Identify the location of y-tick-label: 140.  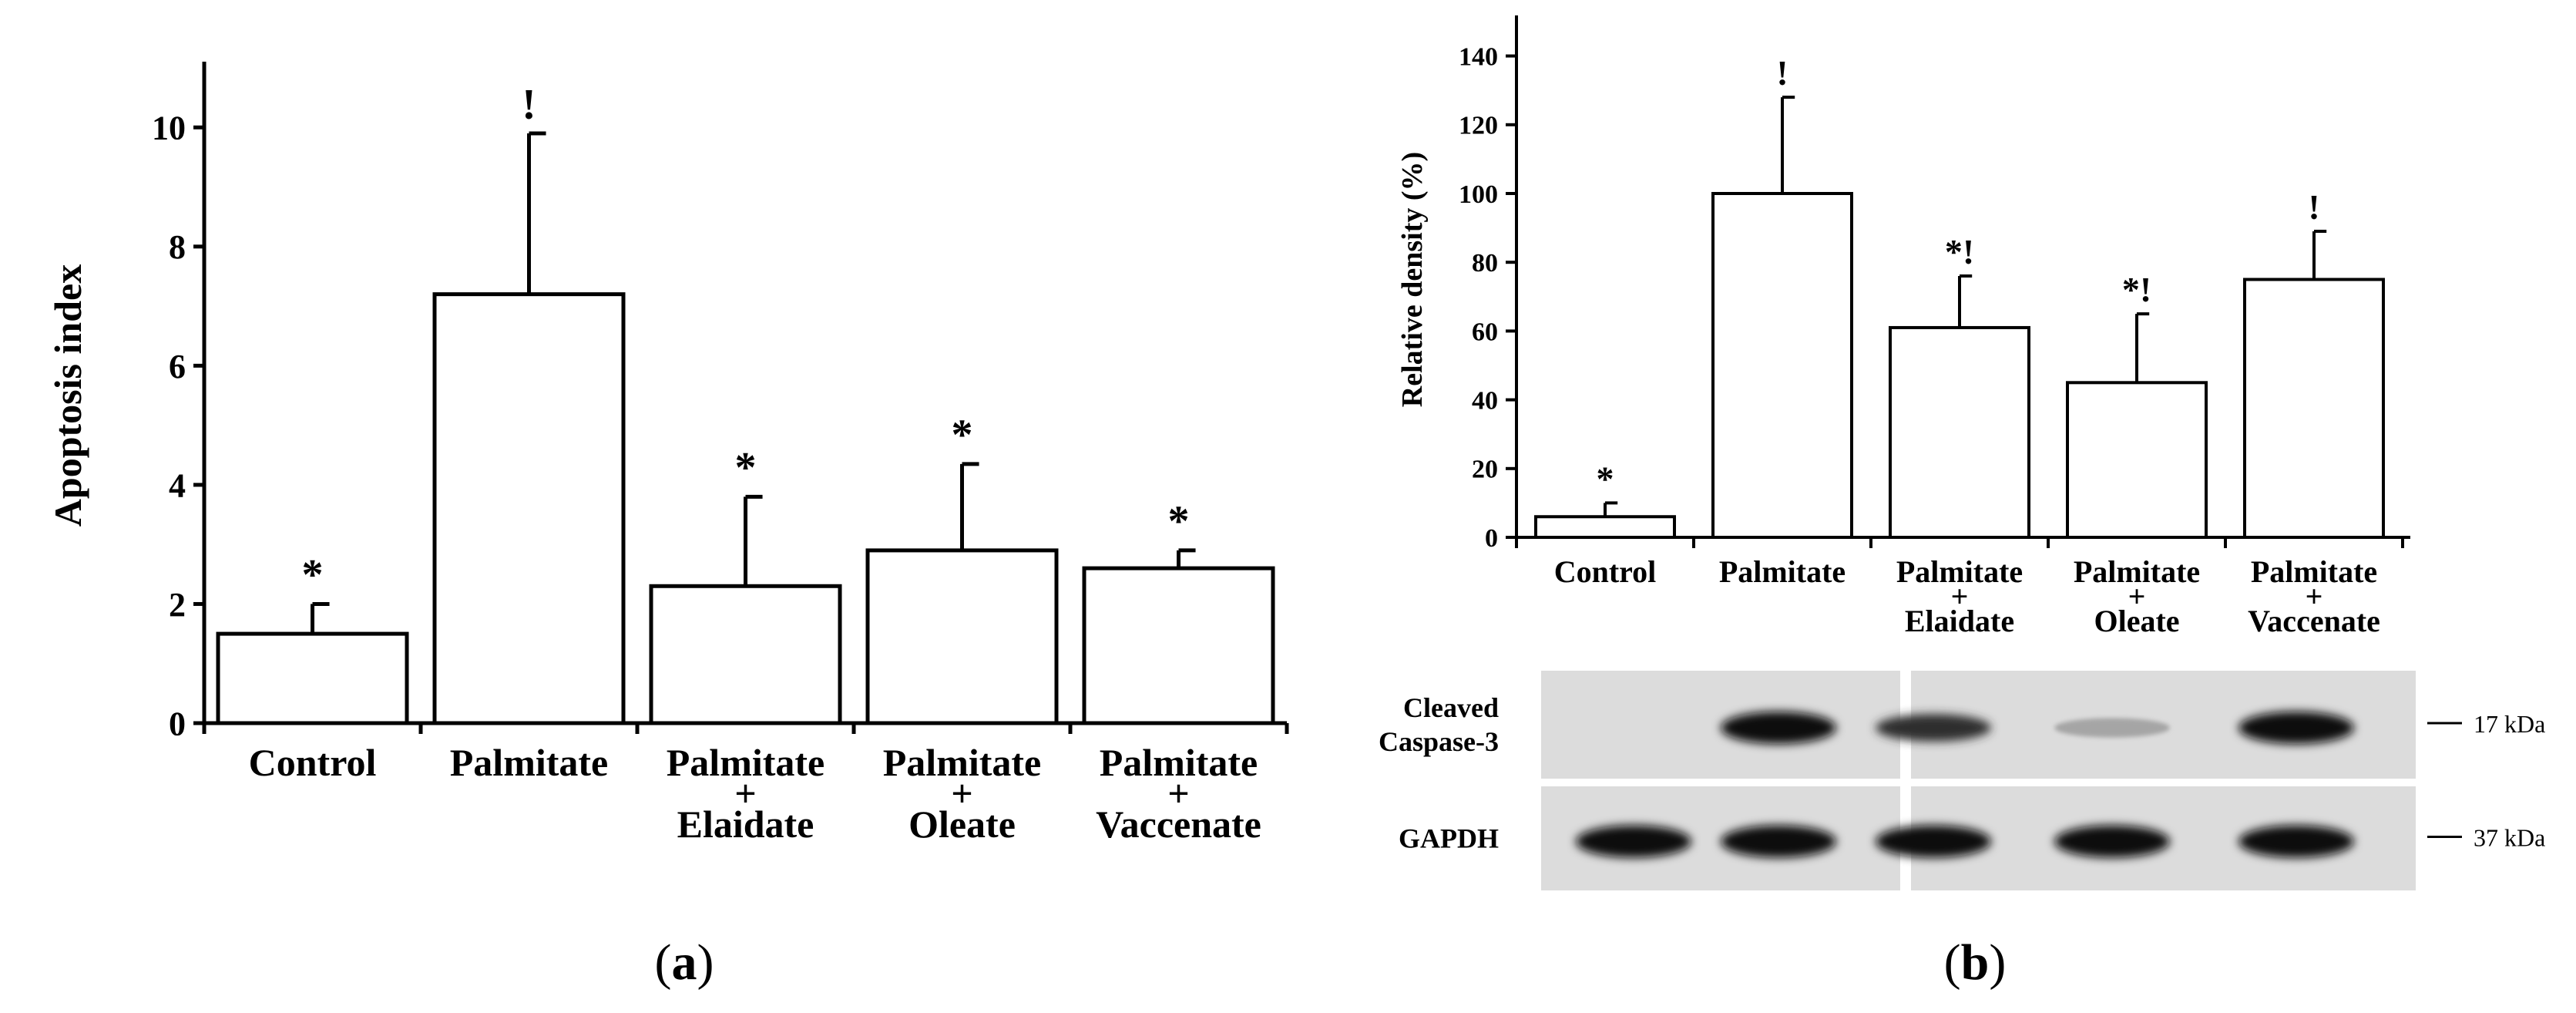
(1478, 57).